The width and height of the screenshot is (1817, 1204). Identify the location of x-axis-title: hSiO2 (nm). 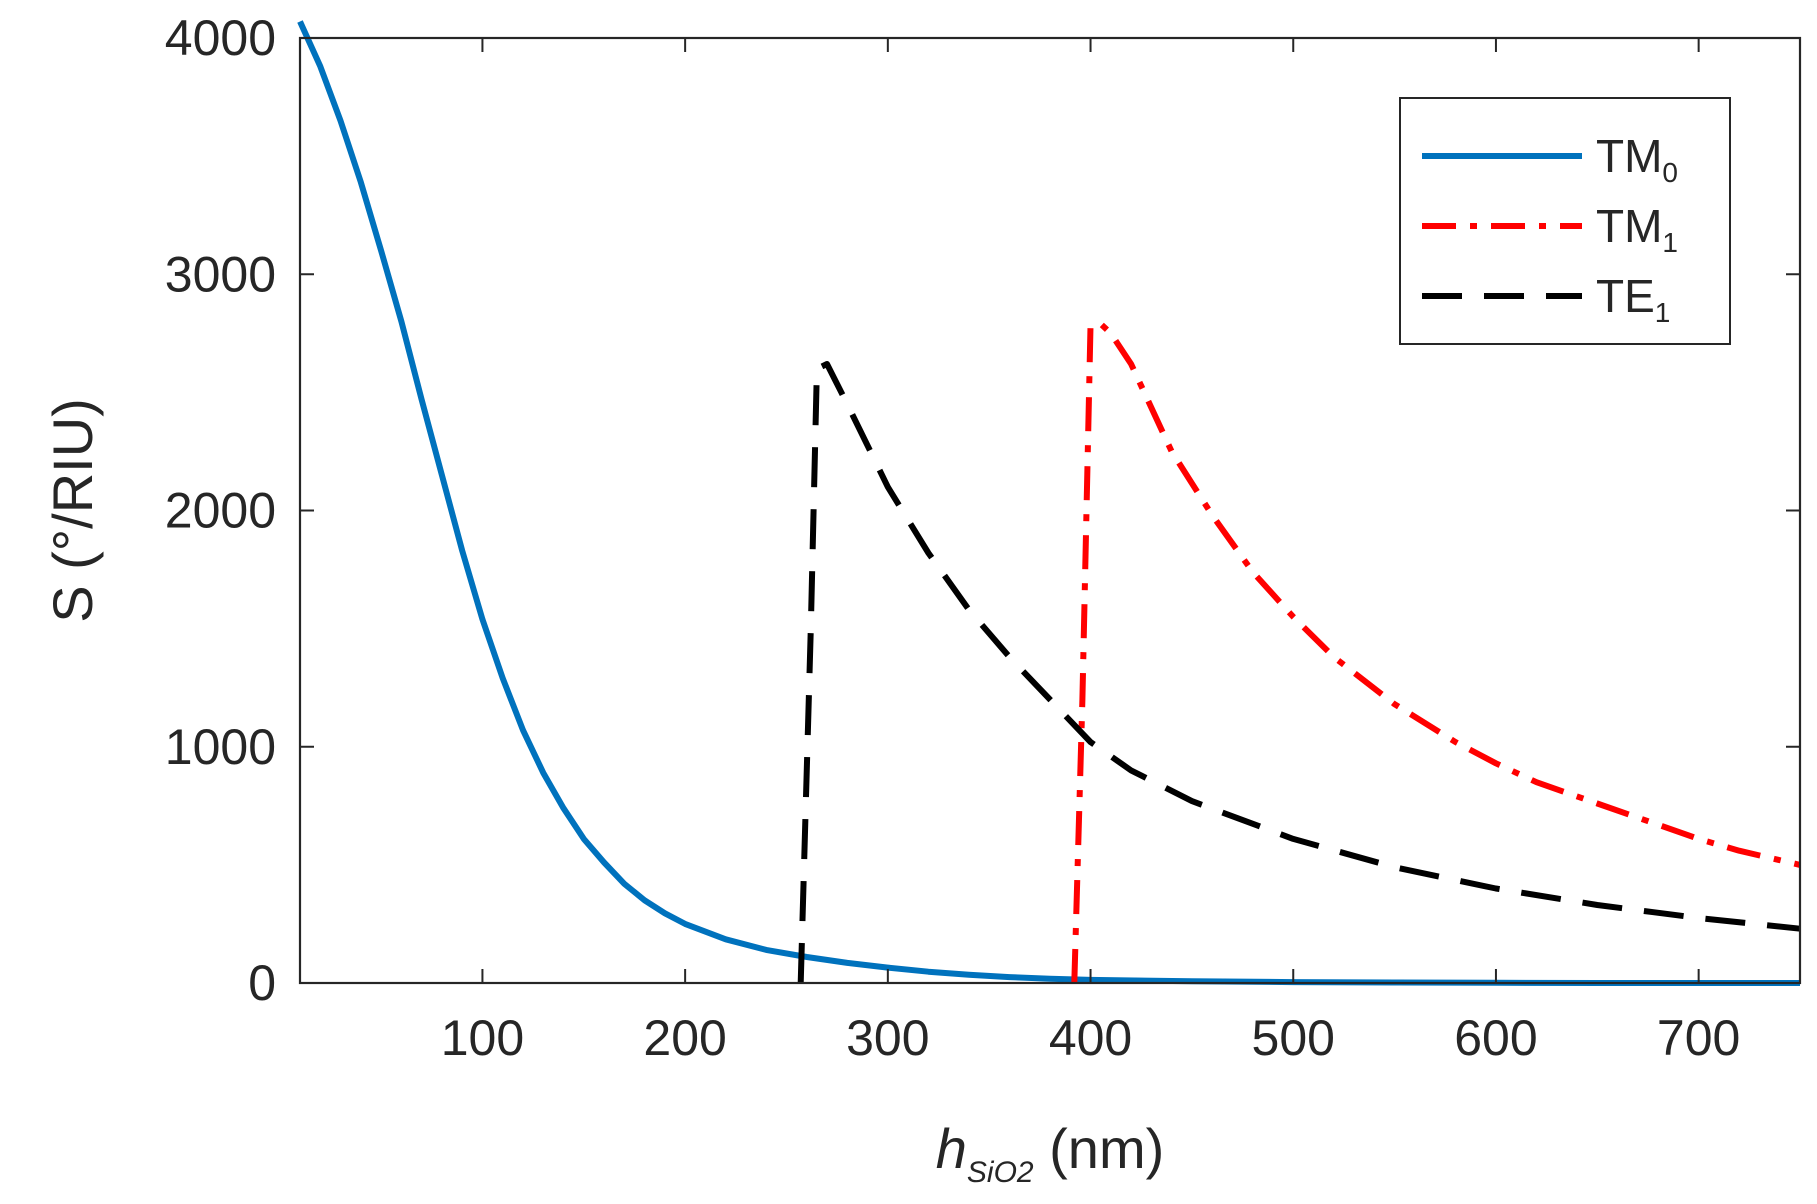
(1050, 1153).